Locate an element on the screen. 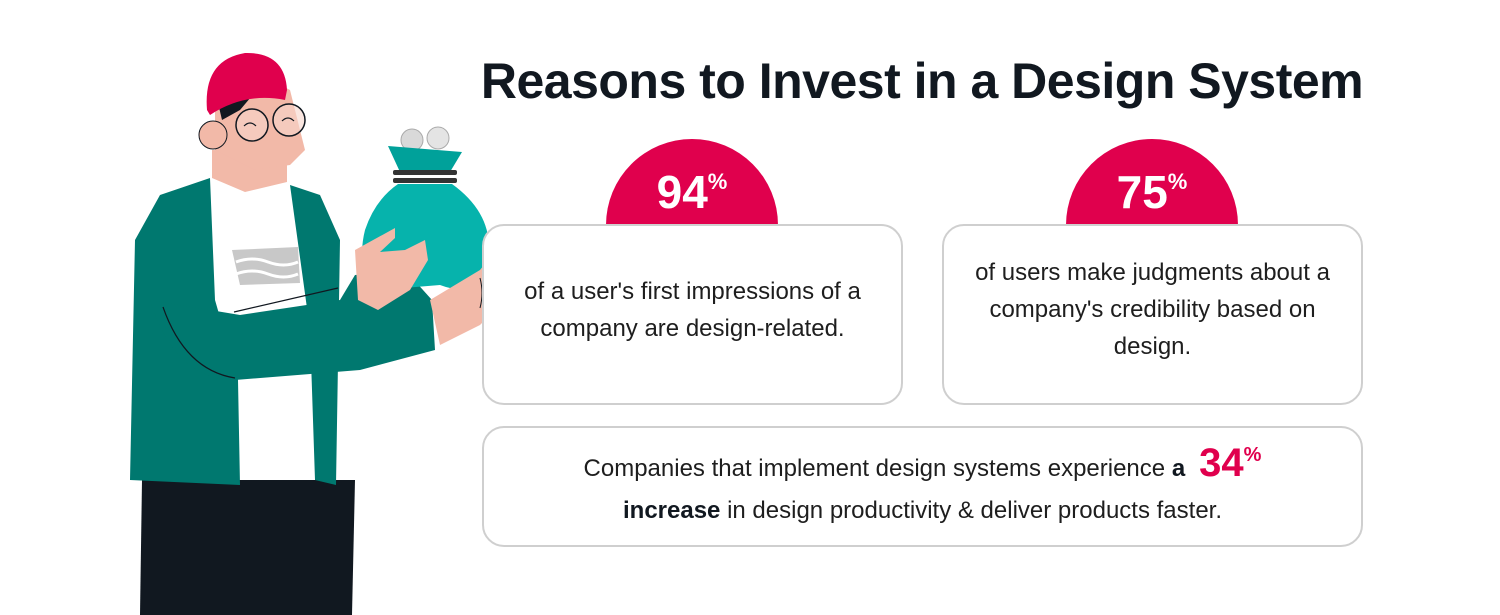 The height and width of the screenshot is (615, 1500). stat-badge-75: 75% is located at coordinates (1152, 182).